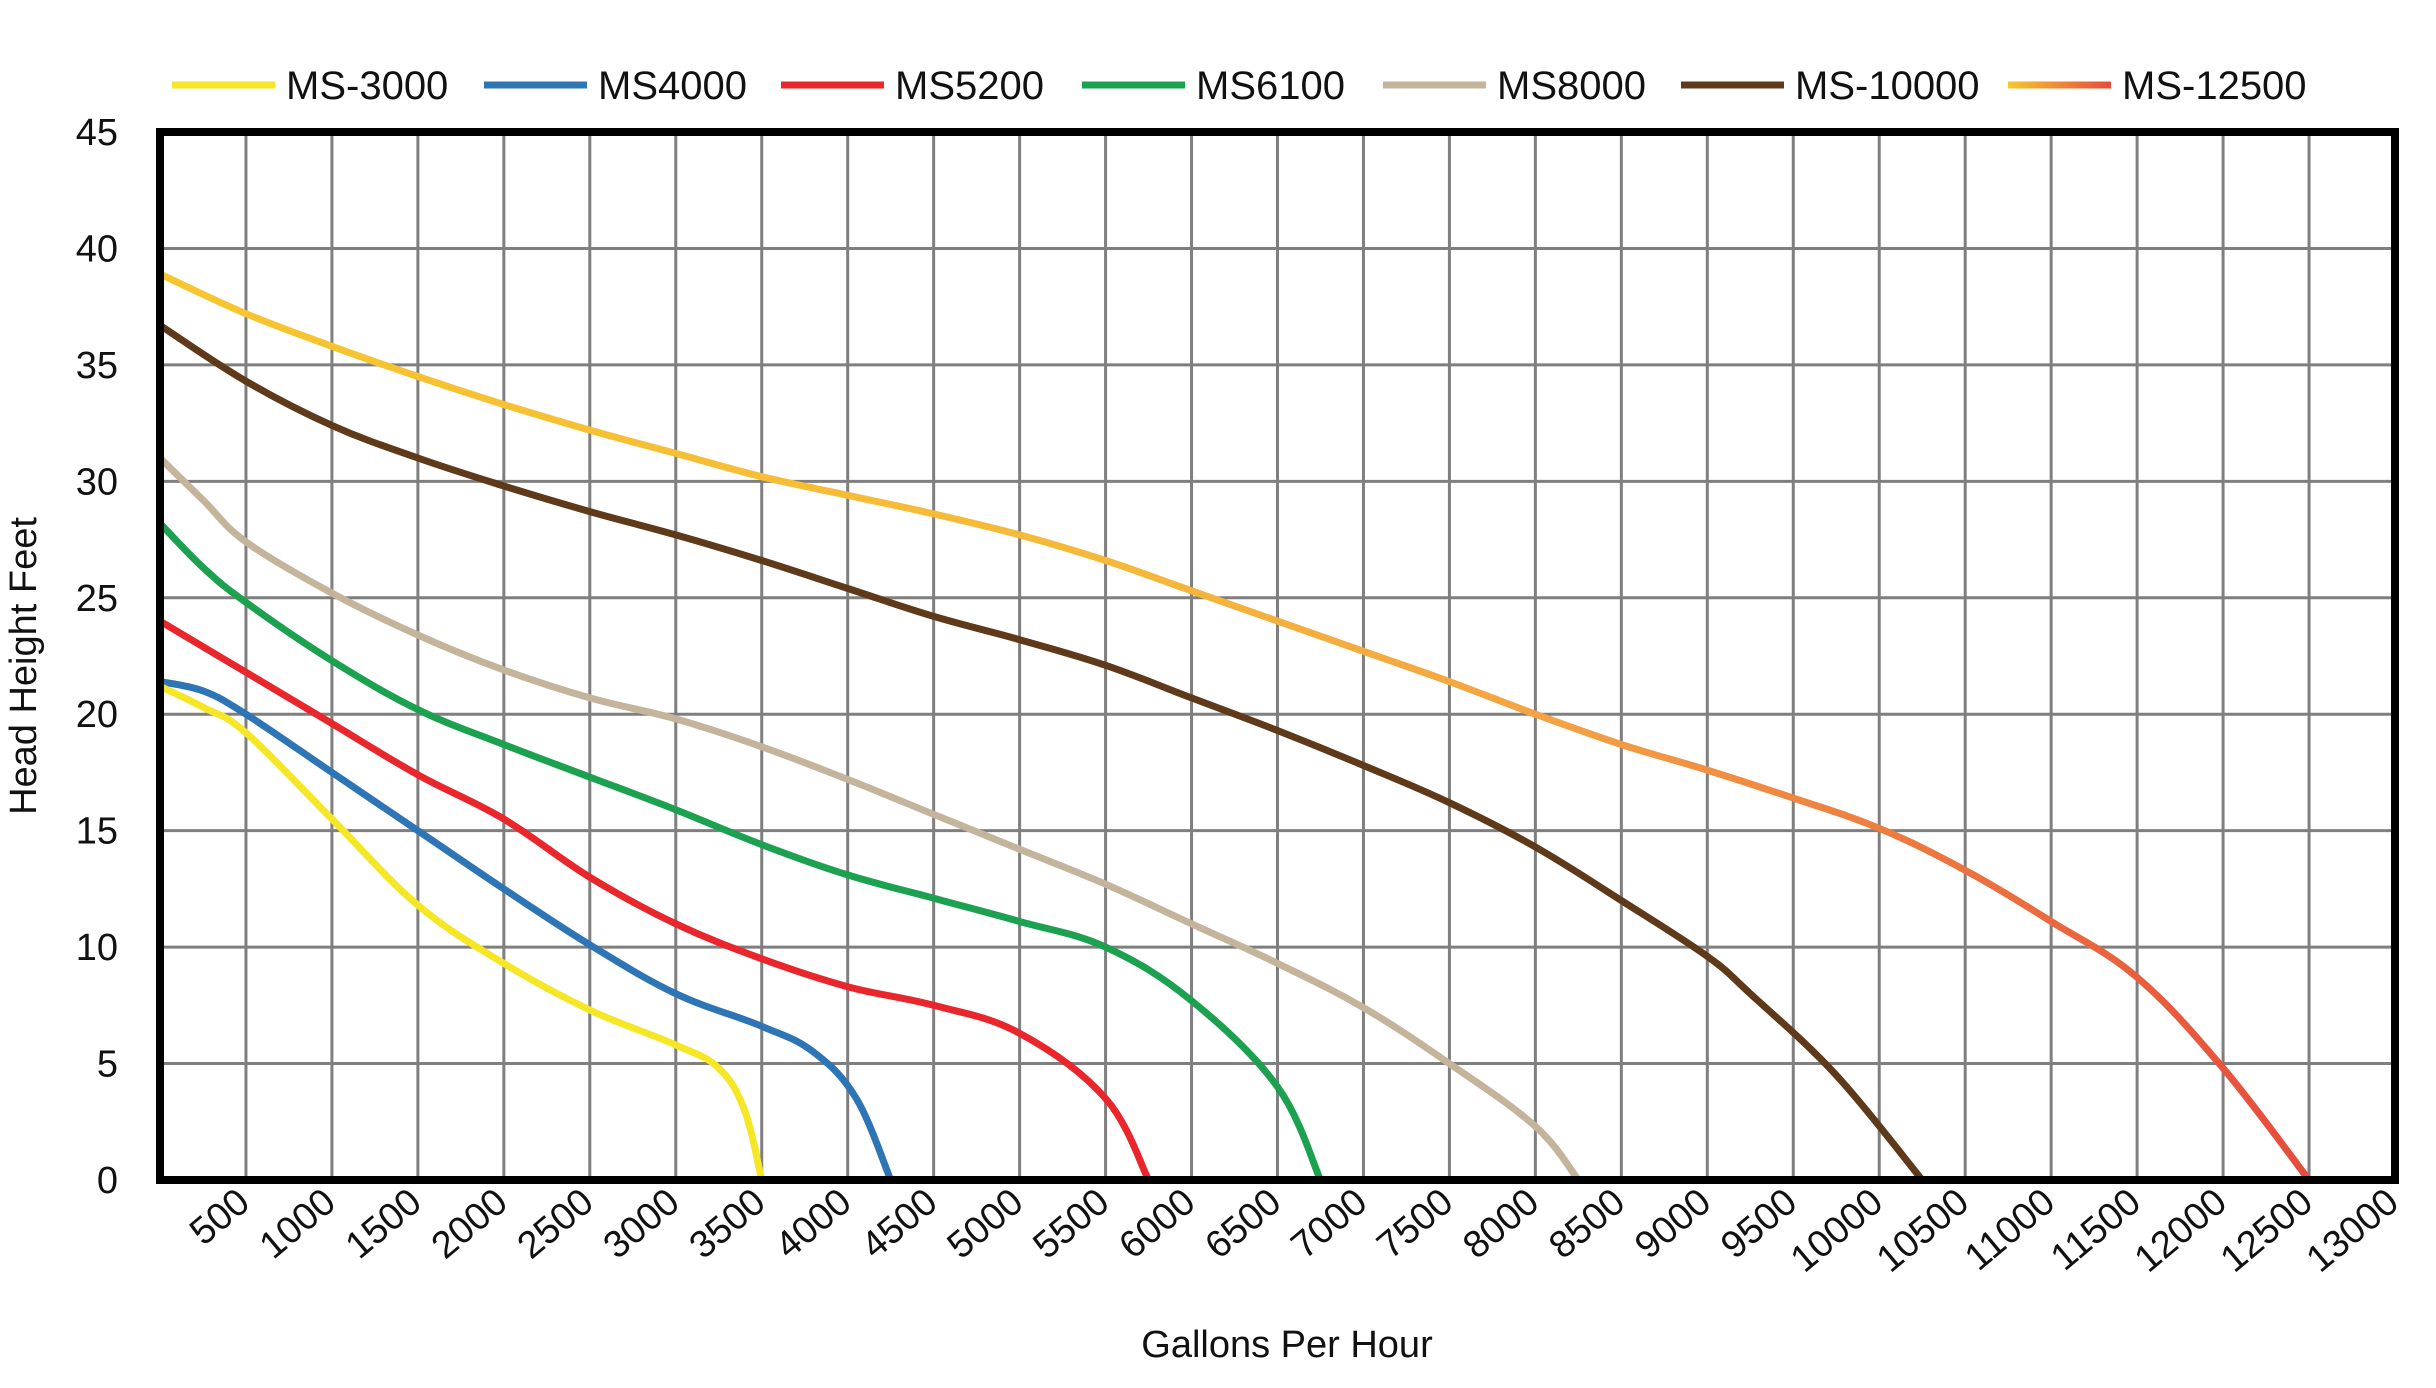 The height and width of the screenshot is (1388, 2436). I want to click on x-tick-label: 4000, so click(814, 1224).